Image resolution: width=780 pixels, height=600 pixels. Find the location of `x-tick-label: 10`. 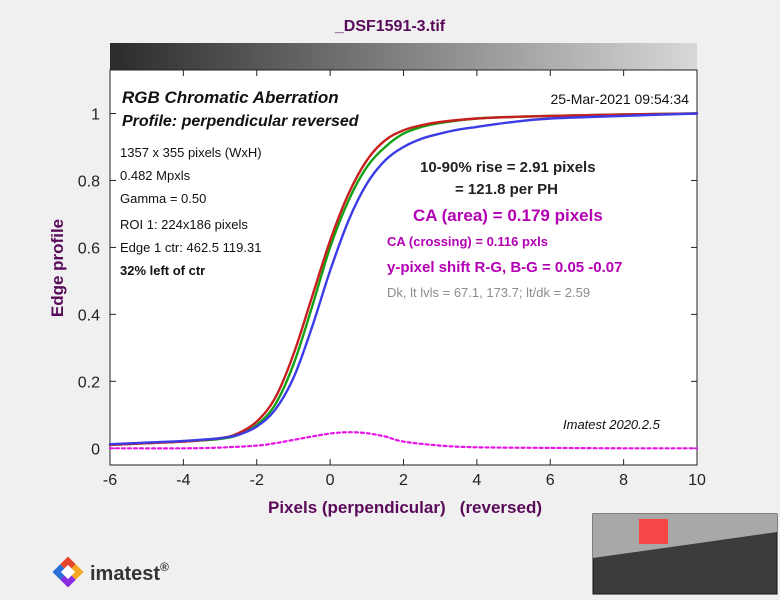

x-tick-label: 10 is located at coordinates (697, 480).